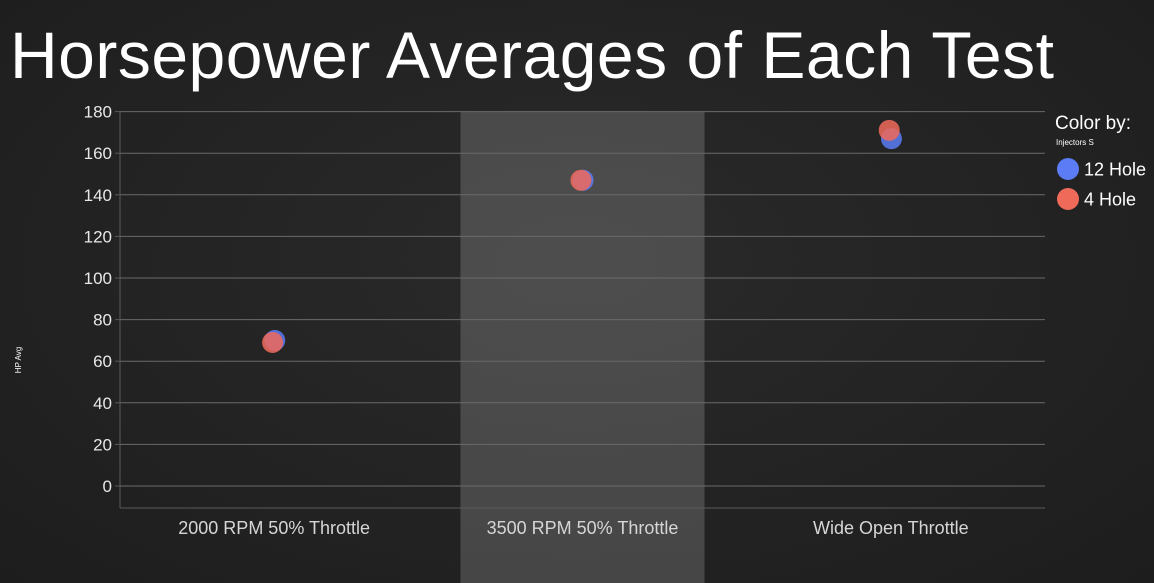 This screenshot has height=583, width=1154. What do you see at coordinates (532, 55) in the screenshot?
I see `slide-title: Horsepower Averages of Each Test` at bounding box center [532, 55].